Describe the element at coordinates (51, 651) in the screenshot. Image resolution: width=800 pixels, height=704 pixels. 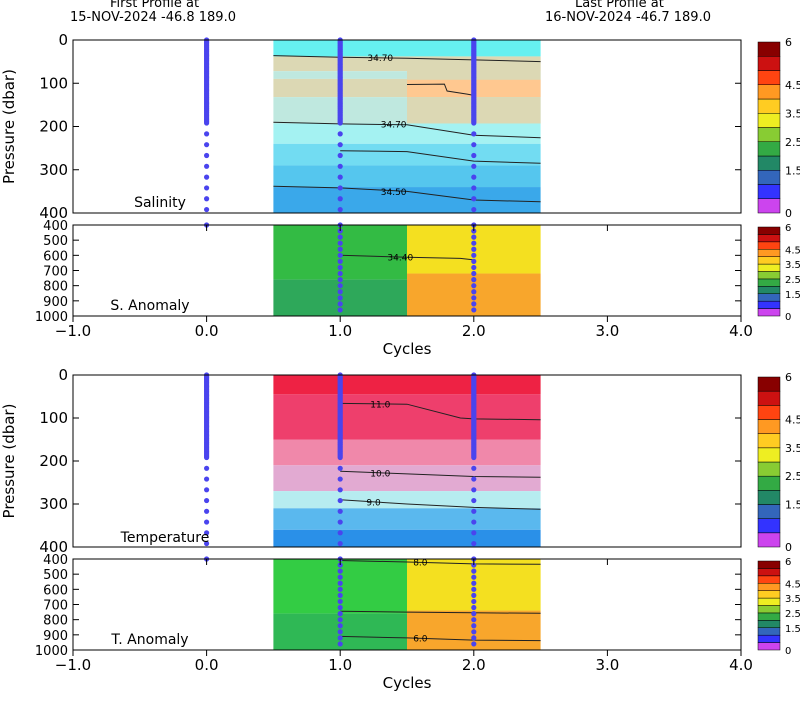
I see `y-tick-label: 1000` at that location.